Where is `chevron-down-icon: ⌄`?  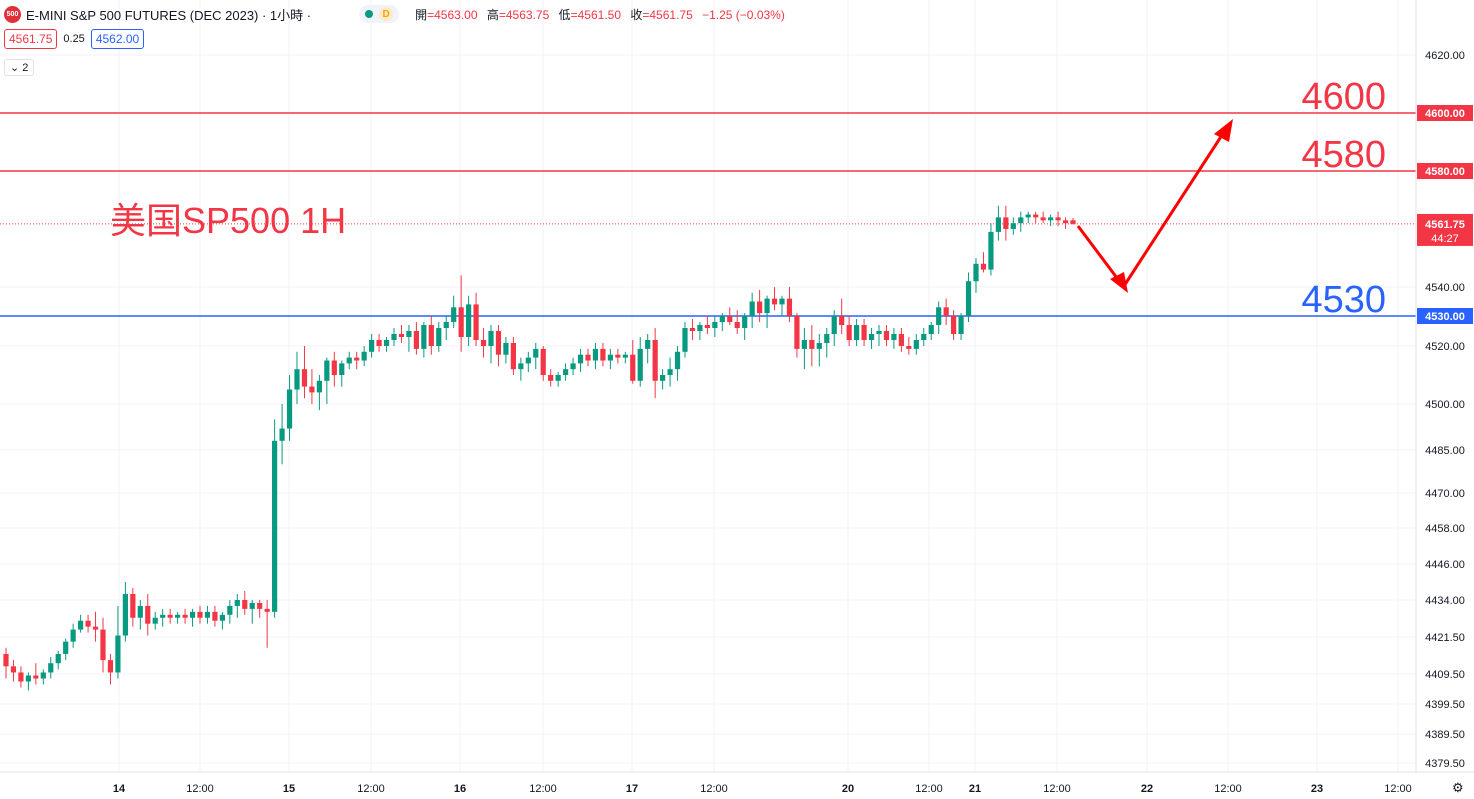
chevron-down-icon: ⌄ is located at coordinates (15, 68).